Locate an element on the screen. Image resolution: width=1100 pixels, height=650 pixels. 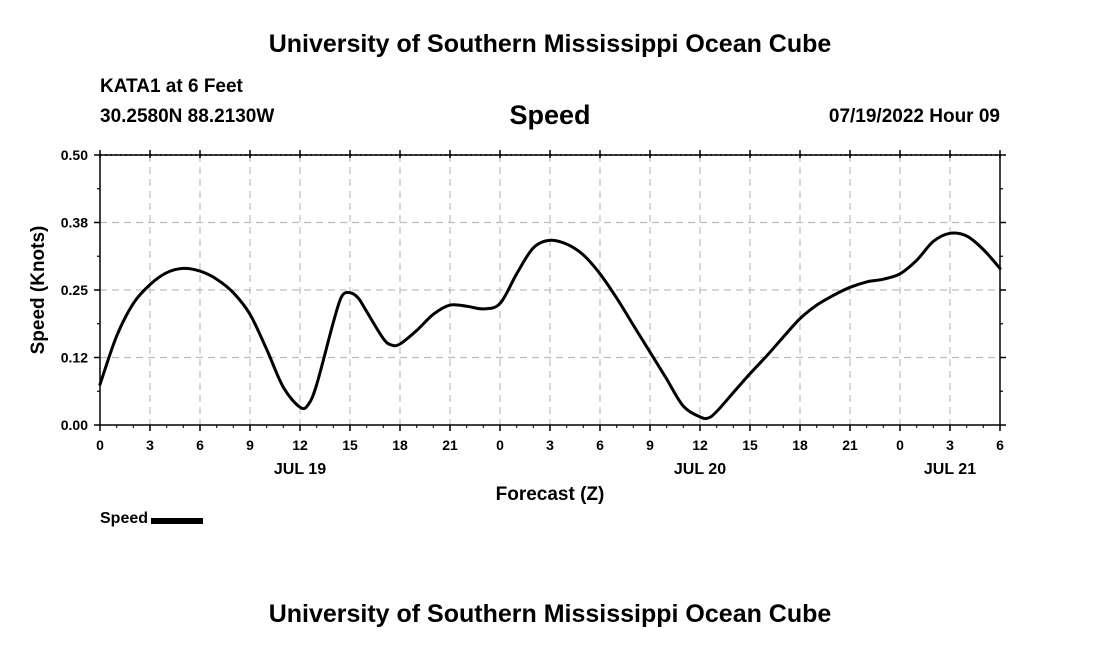
y-tick-label: 0.38 is located at coordinates (74, 223).